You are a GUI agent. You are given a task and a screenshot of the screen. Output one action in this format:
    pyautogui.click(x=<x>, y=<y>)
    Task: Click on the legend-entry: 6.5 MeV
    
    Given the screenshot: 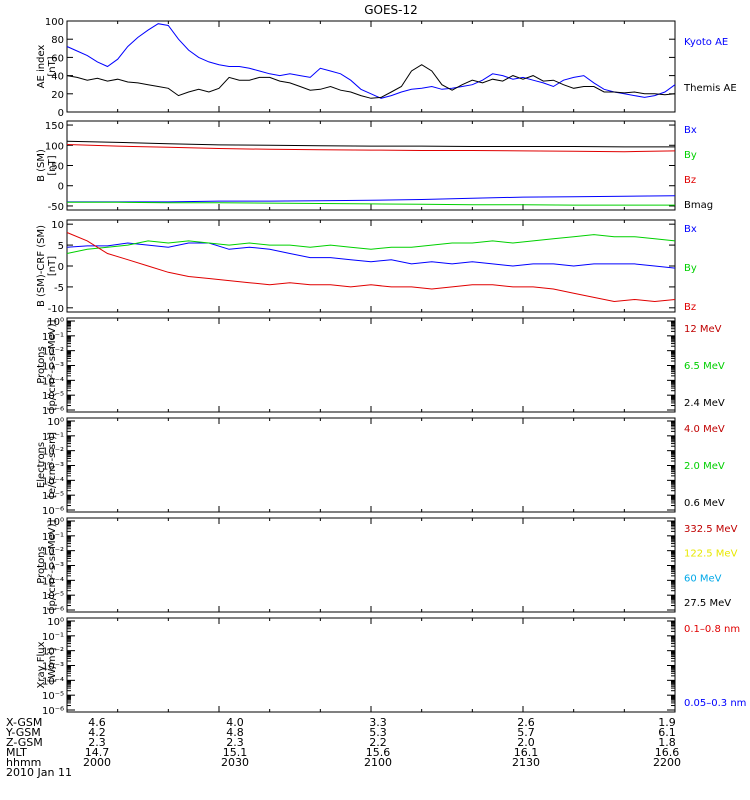 What is the action you would take?
    pyautogui.click(x=704, y=366)
    